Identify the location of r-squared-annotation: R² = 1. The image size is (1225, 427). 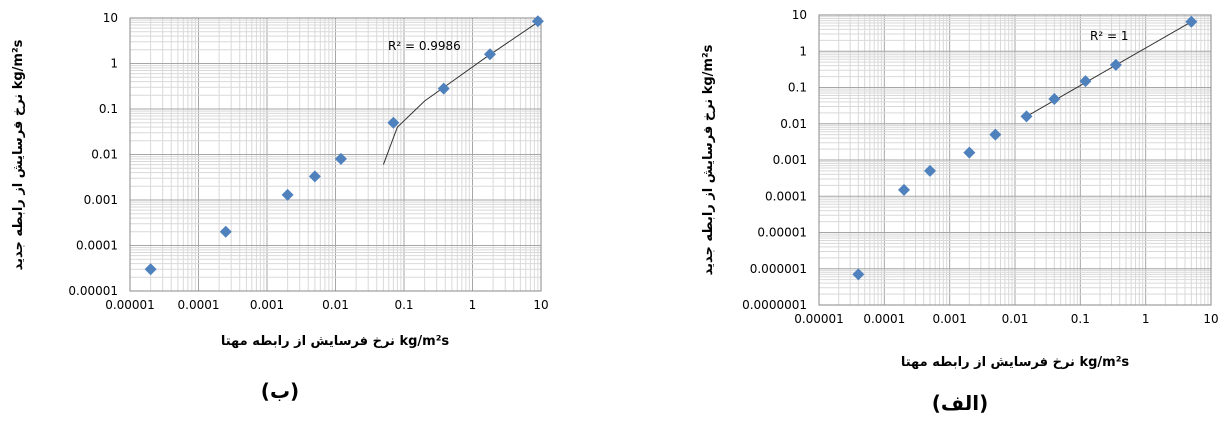
(1109, 36).